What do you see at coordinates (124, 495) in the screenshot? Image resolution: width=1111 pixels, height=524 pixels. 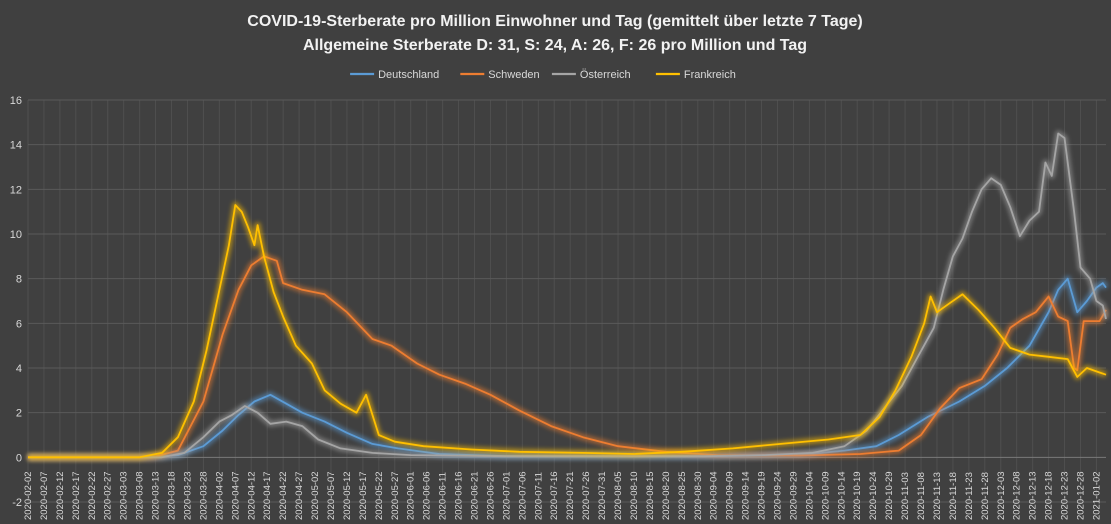 I see `x-tick-label: 2020-03-03` at bounding box center [124, 495].